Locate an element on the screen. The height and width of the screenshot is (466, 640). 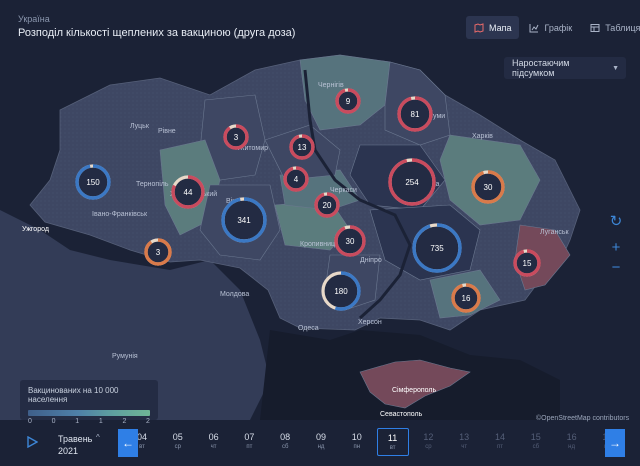
city-label: Тернопіль is located at coordinates (152, 184).